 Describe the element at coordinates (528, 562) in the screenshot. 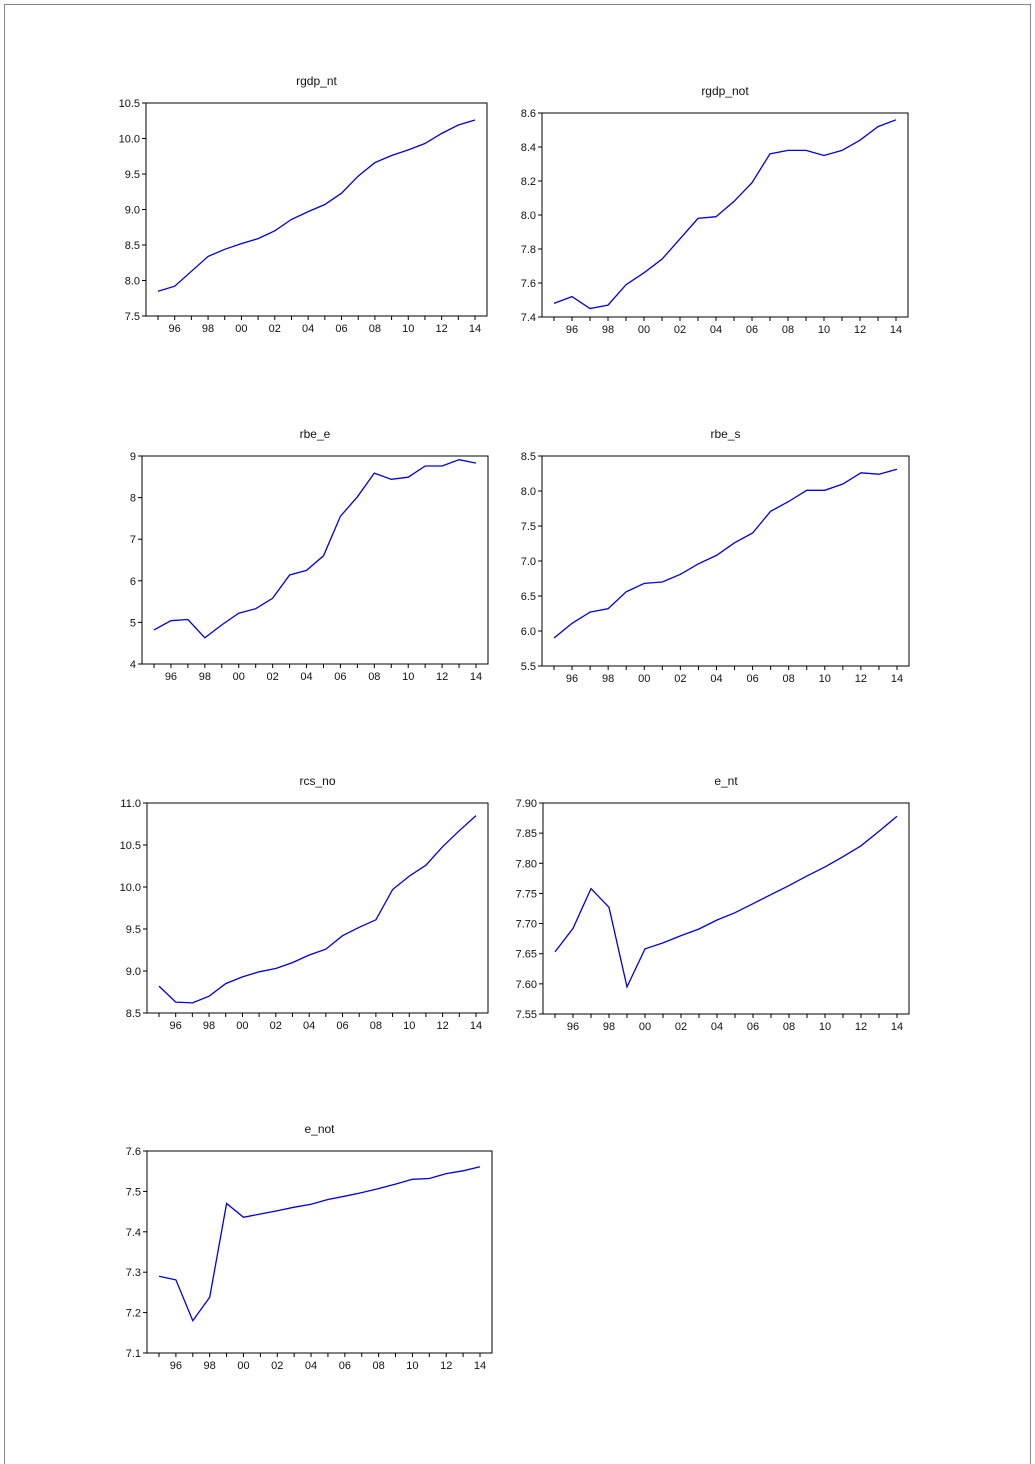

I see `y-tick-label: 7.0` at that location.